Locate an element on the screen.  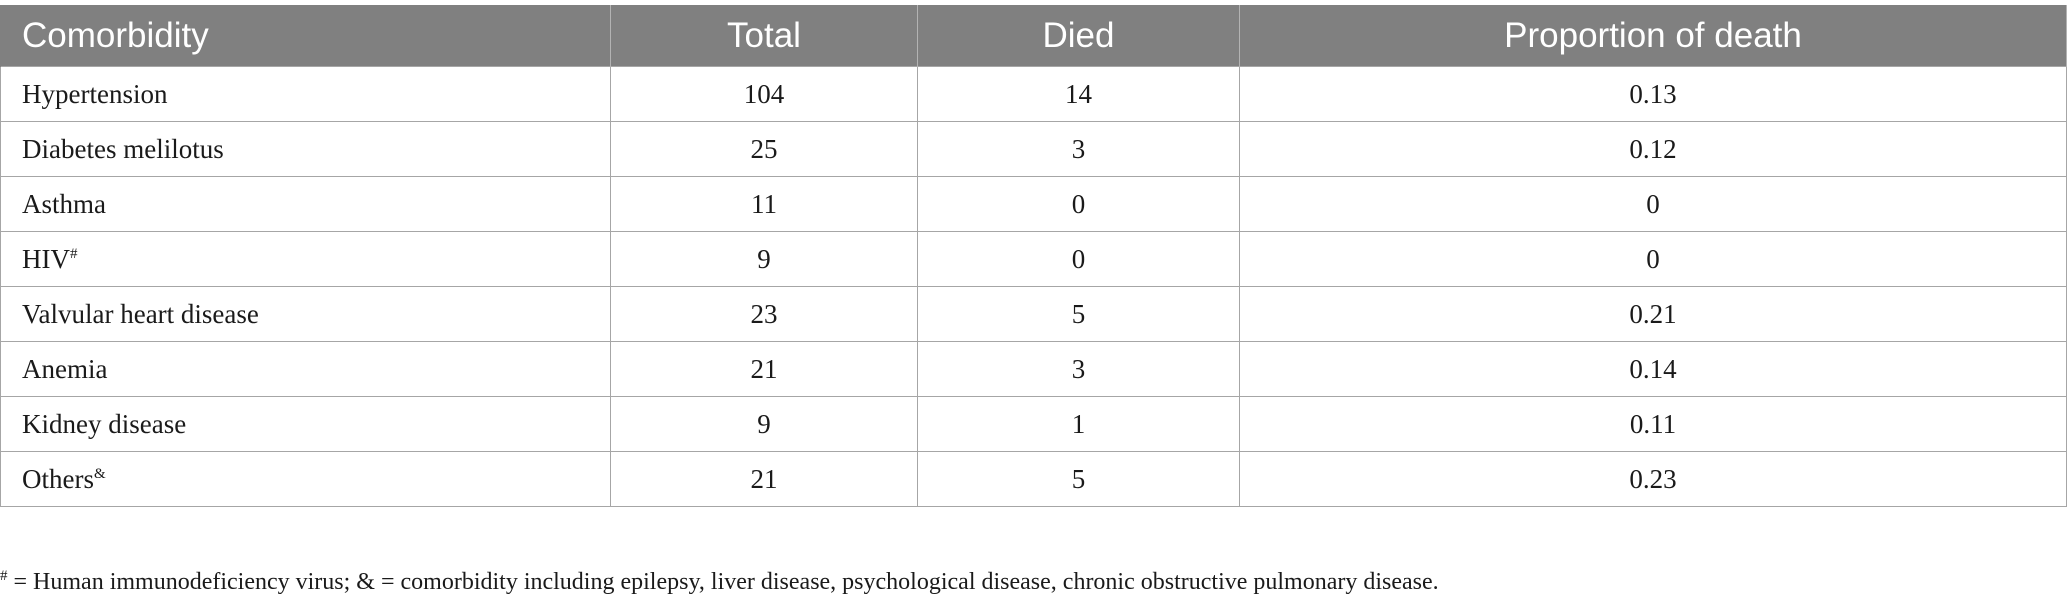
cell-comorbidity: Valvular heart disease is located at coordinates (305, 314).